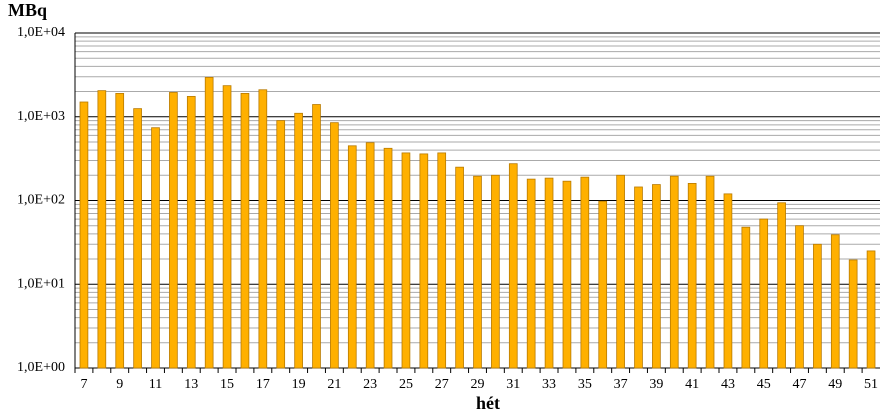  I want to click on x-tick-label: 41, so click(692, 384).